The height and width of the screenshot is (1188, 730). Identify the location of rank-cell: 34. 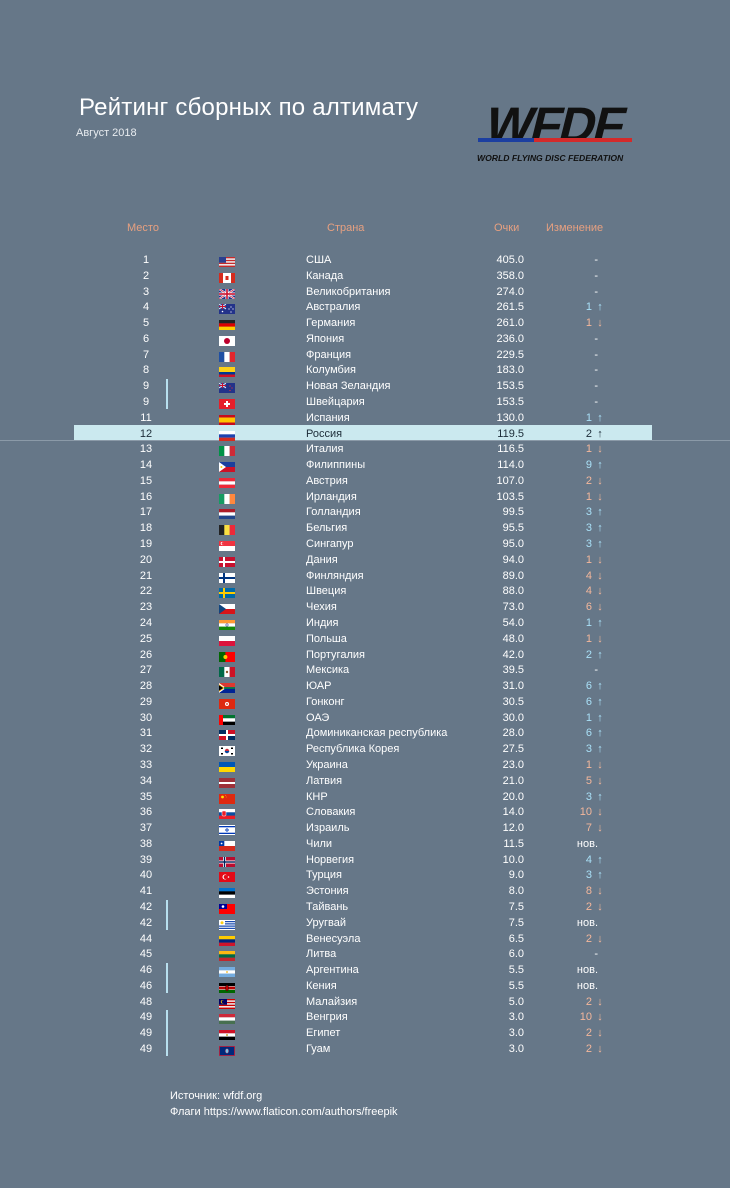
(146, 781).